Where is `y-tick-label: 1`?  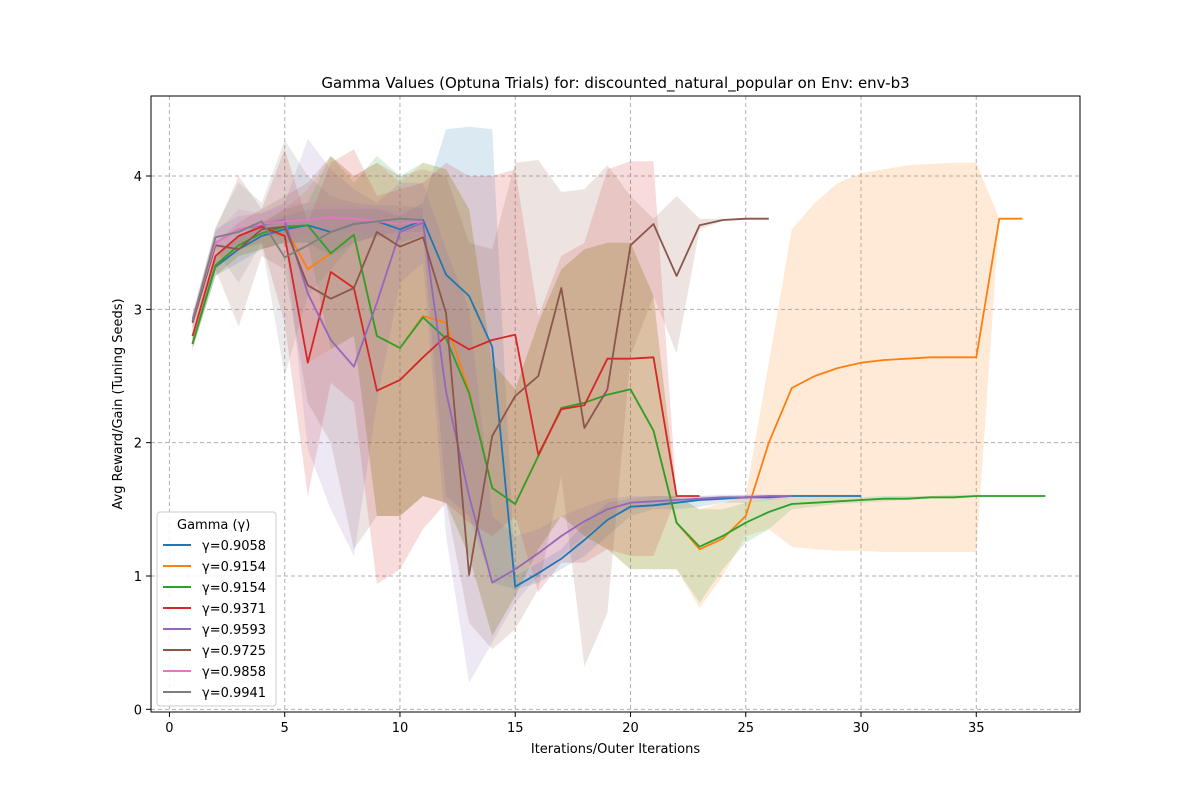 y-tick-label: 1 is located at coordinates (138, 577).